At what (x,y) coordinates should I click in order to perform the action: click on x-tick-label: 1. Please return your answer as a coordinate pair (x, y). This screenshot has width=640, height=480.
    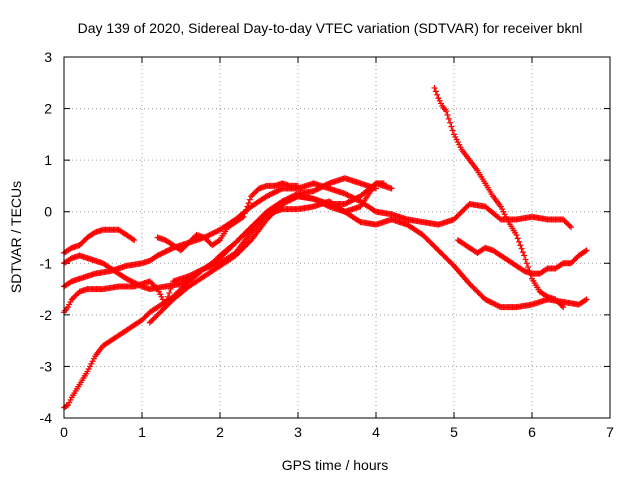
    Looking at the image, I should click on (142, 432).